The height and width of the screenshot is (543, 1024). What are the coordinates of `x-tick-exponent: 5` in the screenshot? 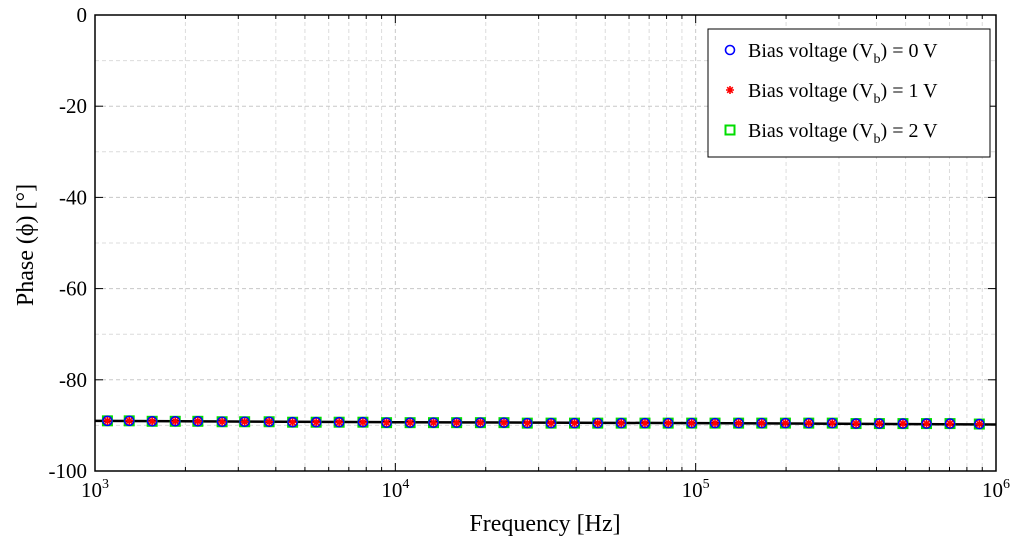 It's located at (706, 484).